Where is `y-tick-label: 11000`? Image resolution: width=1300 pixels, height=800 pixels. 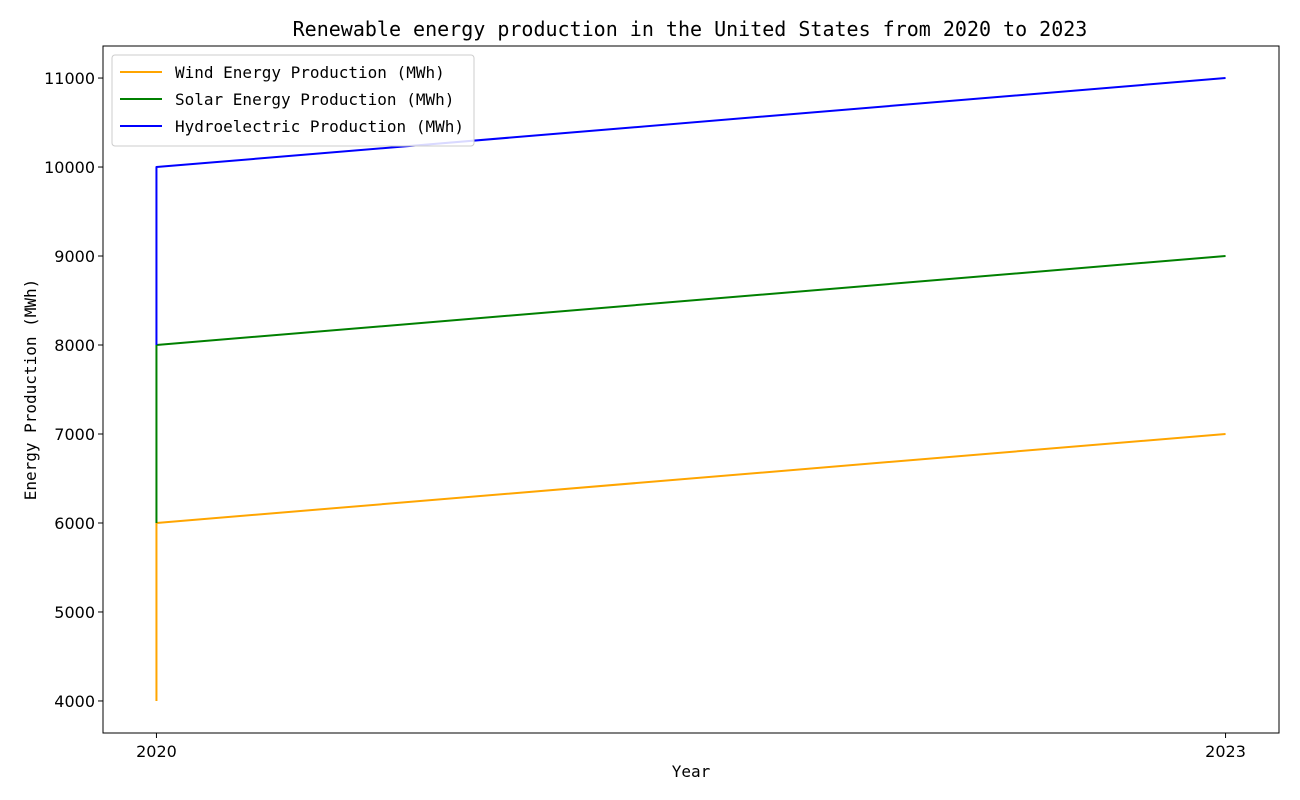 y-tick-label: 11000 is located at coordinates (69, 78).